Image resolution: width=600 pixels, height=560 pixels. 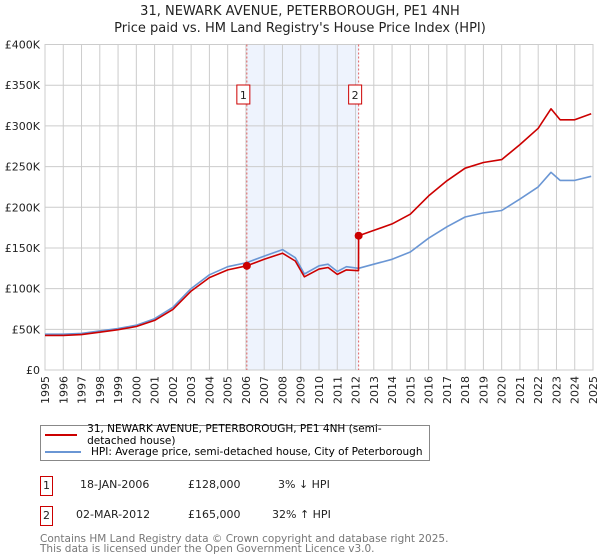 What do you see at coordinates (575, 390) in the screenshot?
I see `x-tick-label: 2024` at bounding box center [575, 390].